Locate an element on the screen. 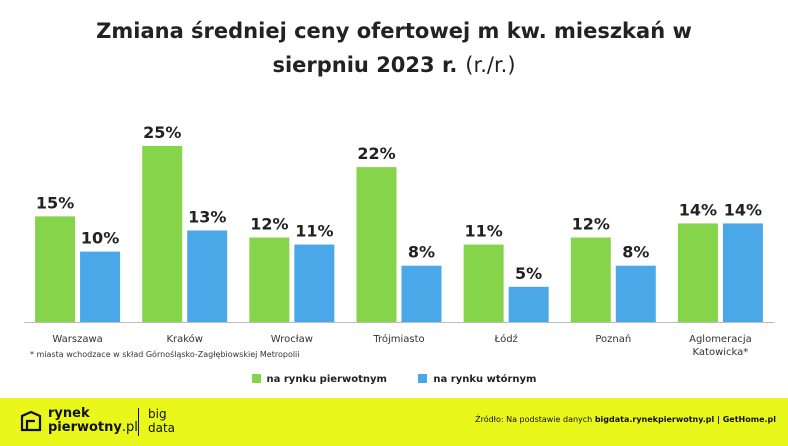 Image resolution: width=788 pixels, height=446 pixels. bigdata-line1: big is located at coordinates (157, 414).